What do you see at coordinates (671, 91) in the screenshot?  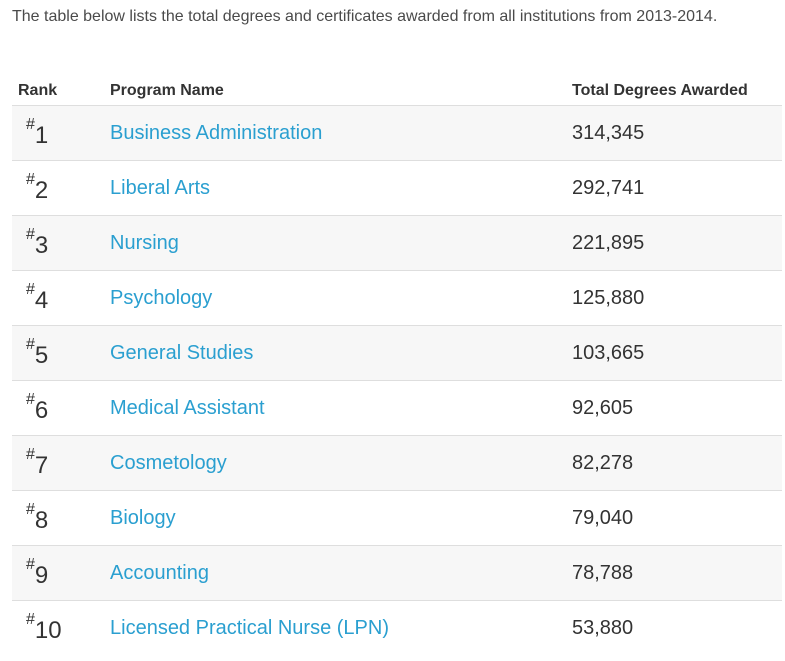 I see `total-degrees-column-header: Total Degrees Awarded` at bounding box center [671, 91].